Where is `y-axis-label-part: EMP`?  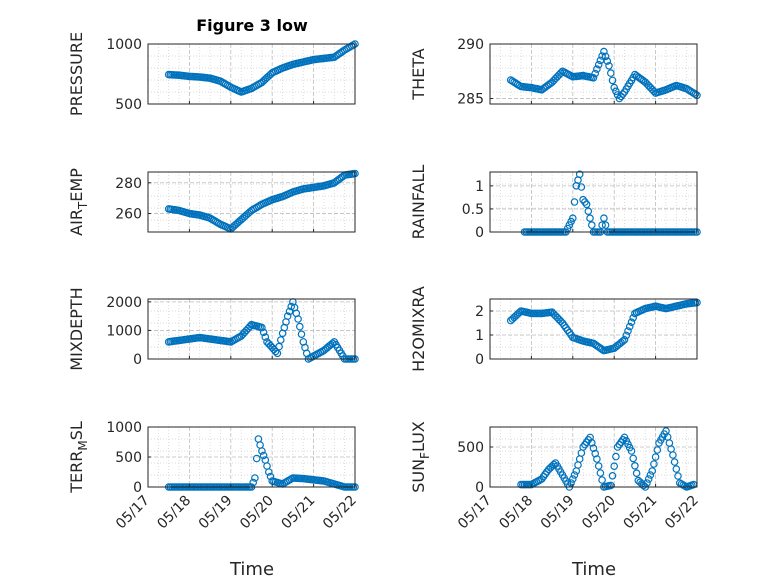 y-axis-label-part: EMP is located at coordinates (76, 185).